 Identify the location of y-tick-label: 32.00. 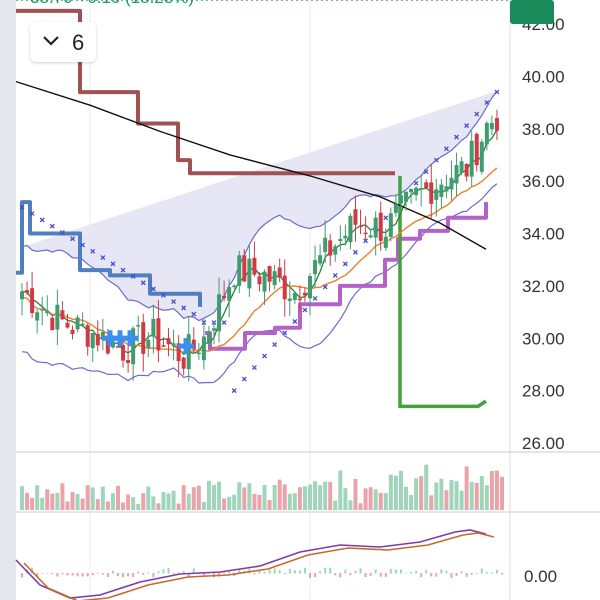
(543, 286).